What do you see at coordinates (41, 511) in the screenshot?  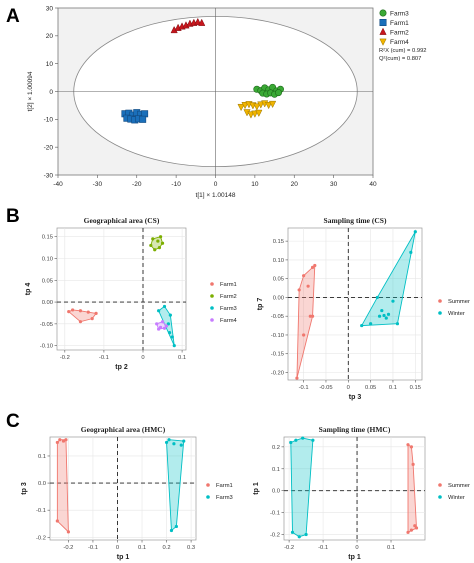 I see `y-tick-label: -0.1` at bounding box center [41, 511].